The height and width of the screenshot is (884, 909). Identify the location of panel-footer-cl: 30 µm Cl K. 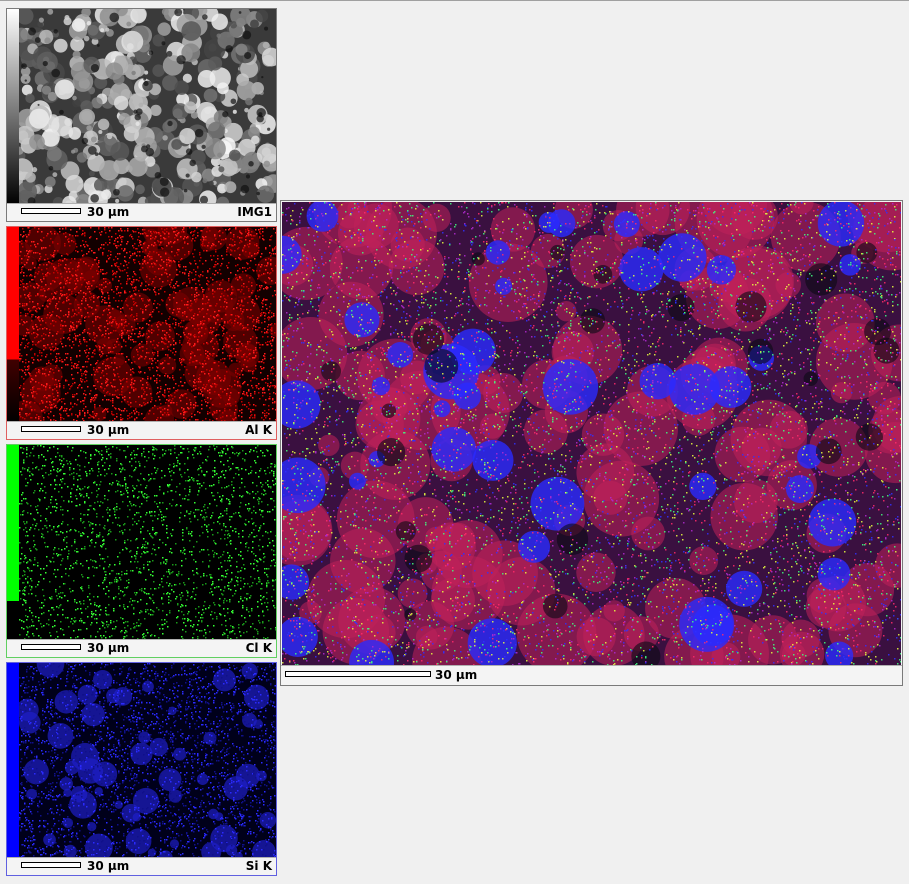
(141, 648).